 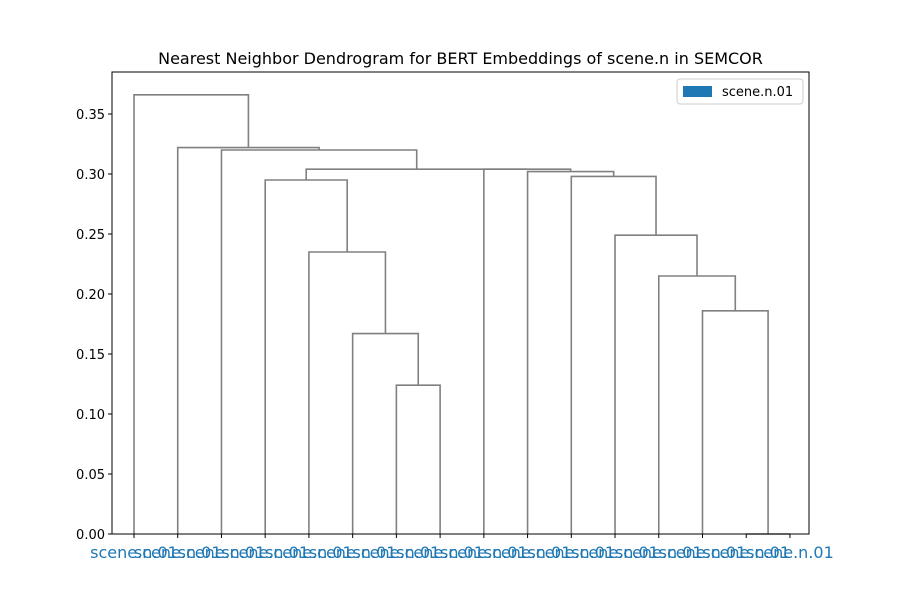 What do you see at coordinates (90, 475) in the screenshot?
I see `y-tick-label: 0.05` at bounding box center [90, 475].